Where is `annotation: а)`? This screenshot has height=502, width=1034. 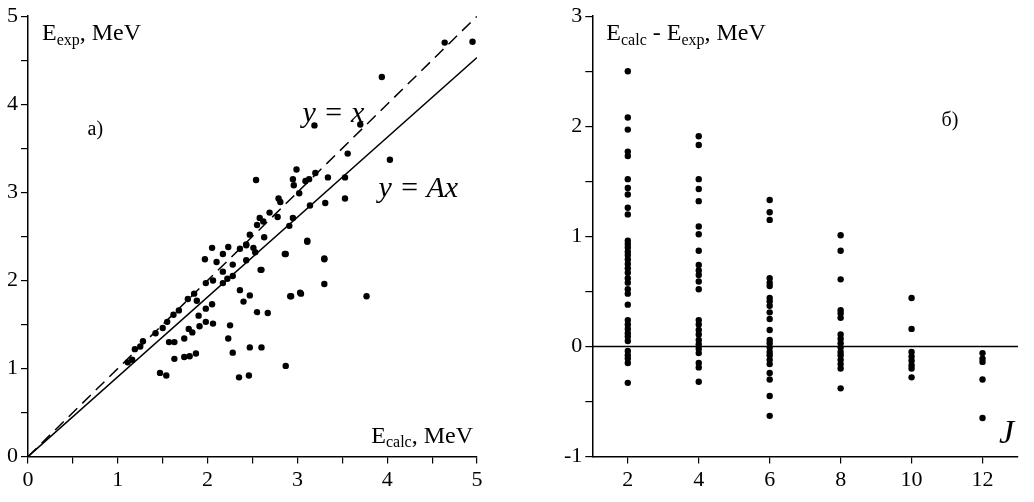
annotation: а) is located at coordinates (95, 129).